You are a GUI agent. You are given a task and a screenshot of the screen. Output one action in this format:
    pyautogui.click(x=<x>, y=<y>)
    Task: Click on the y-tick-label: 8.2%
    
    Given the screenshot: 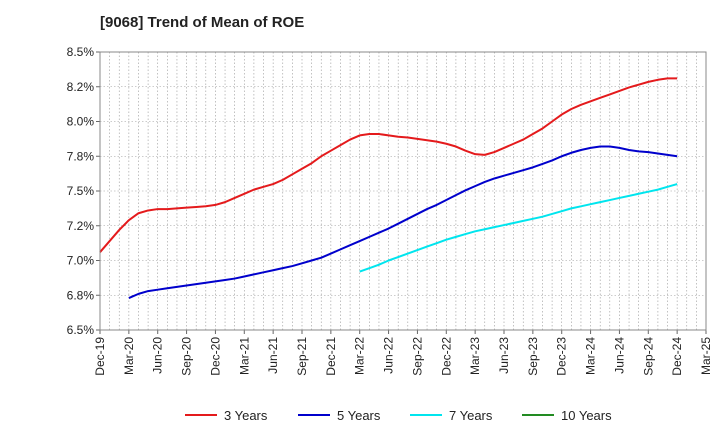 What is the action you would take?
    pyautogui.click(x=81, y=87)
    